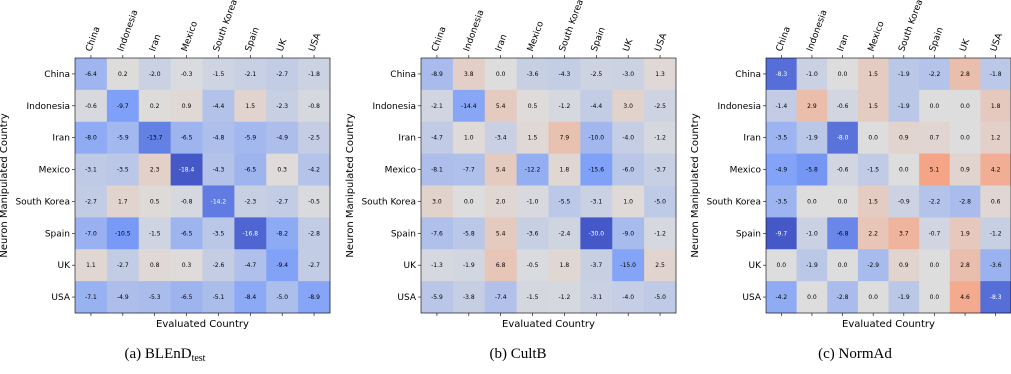  I want to click on panel-caption: (b) CultB, so click(517, 354).